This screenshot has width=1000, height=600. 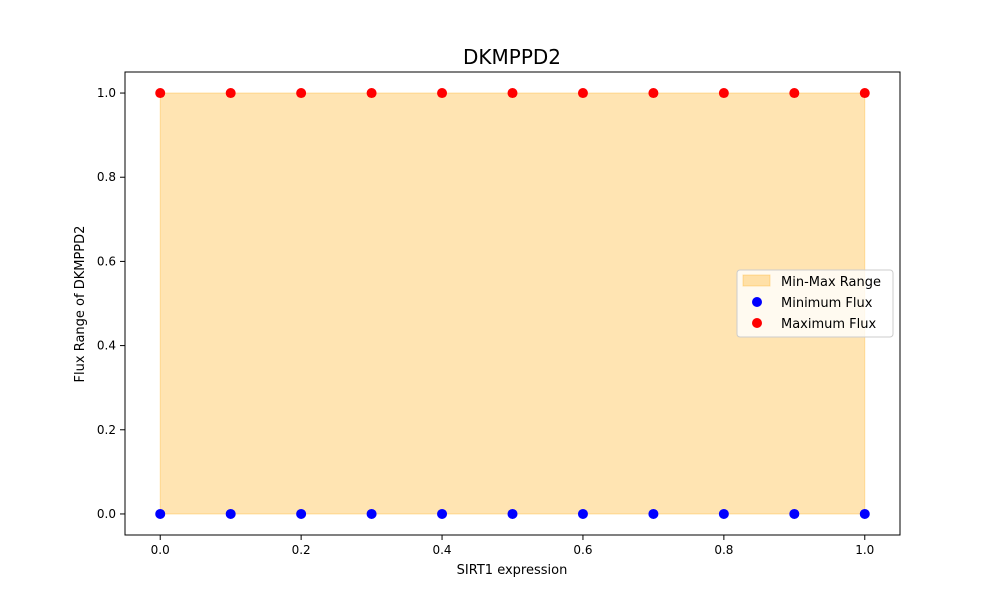 I want to click on y-tick-label: 0.8, so click(x=106, y=177).